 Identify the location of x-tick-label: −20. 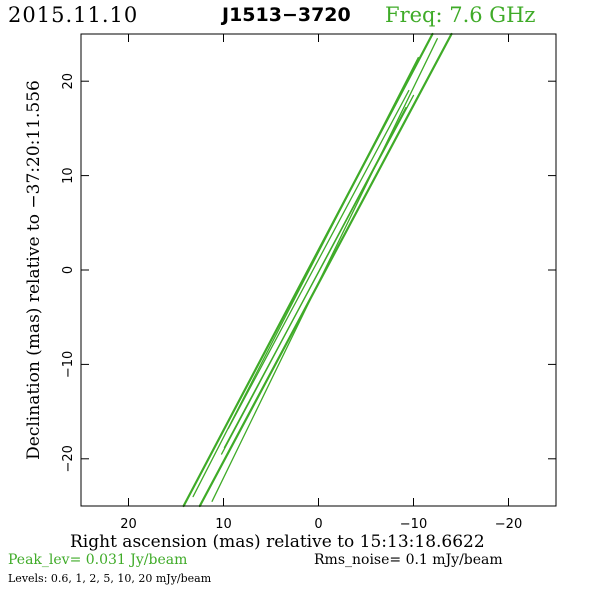
(508, 524).